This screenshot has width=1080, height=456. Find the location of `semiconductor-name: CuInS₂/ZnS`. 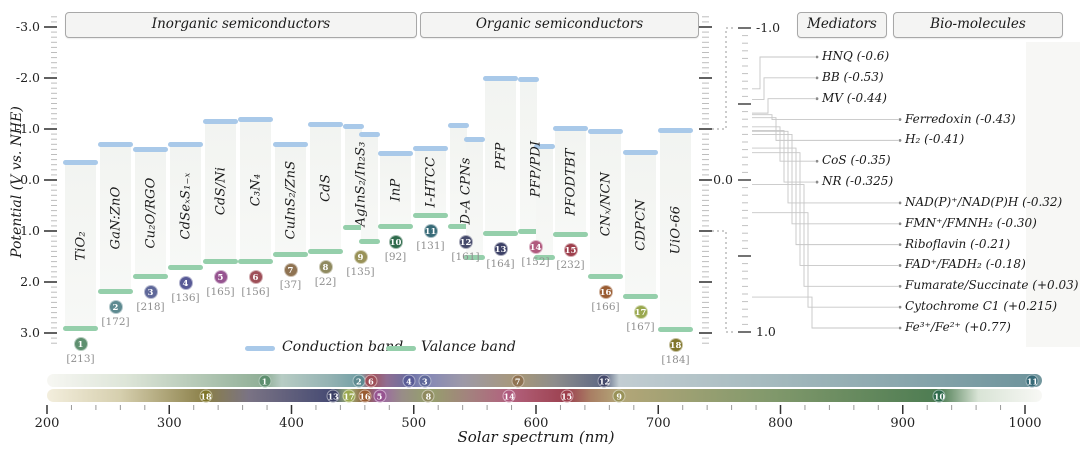

semiconductor-name: CuInS₂/ZnS is located at coordinates (290, 199).